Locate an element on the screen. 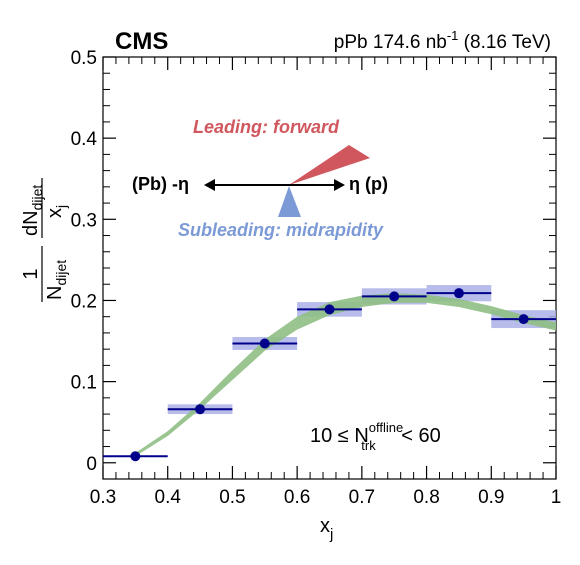 The image size is (580, 565). y-deriv-num-main: dN is located at coordinates (31, 223).